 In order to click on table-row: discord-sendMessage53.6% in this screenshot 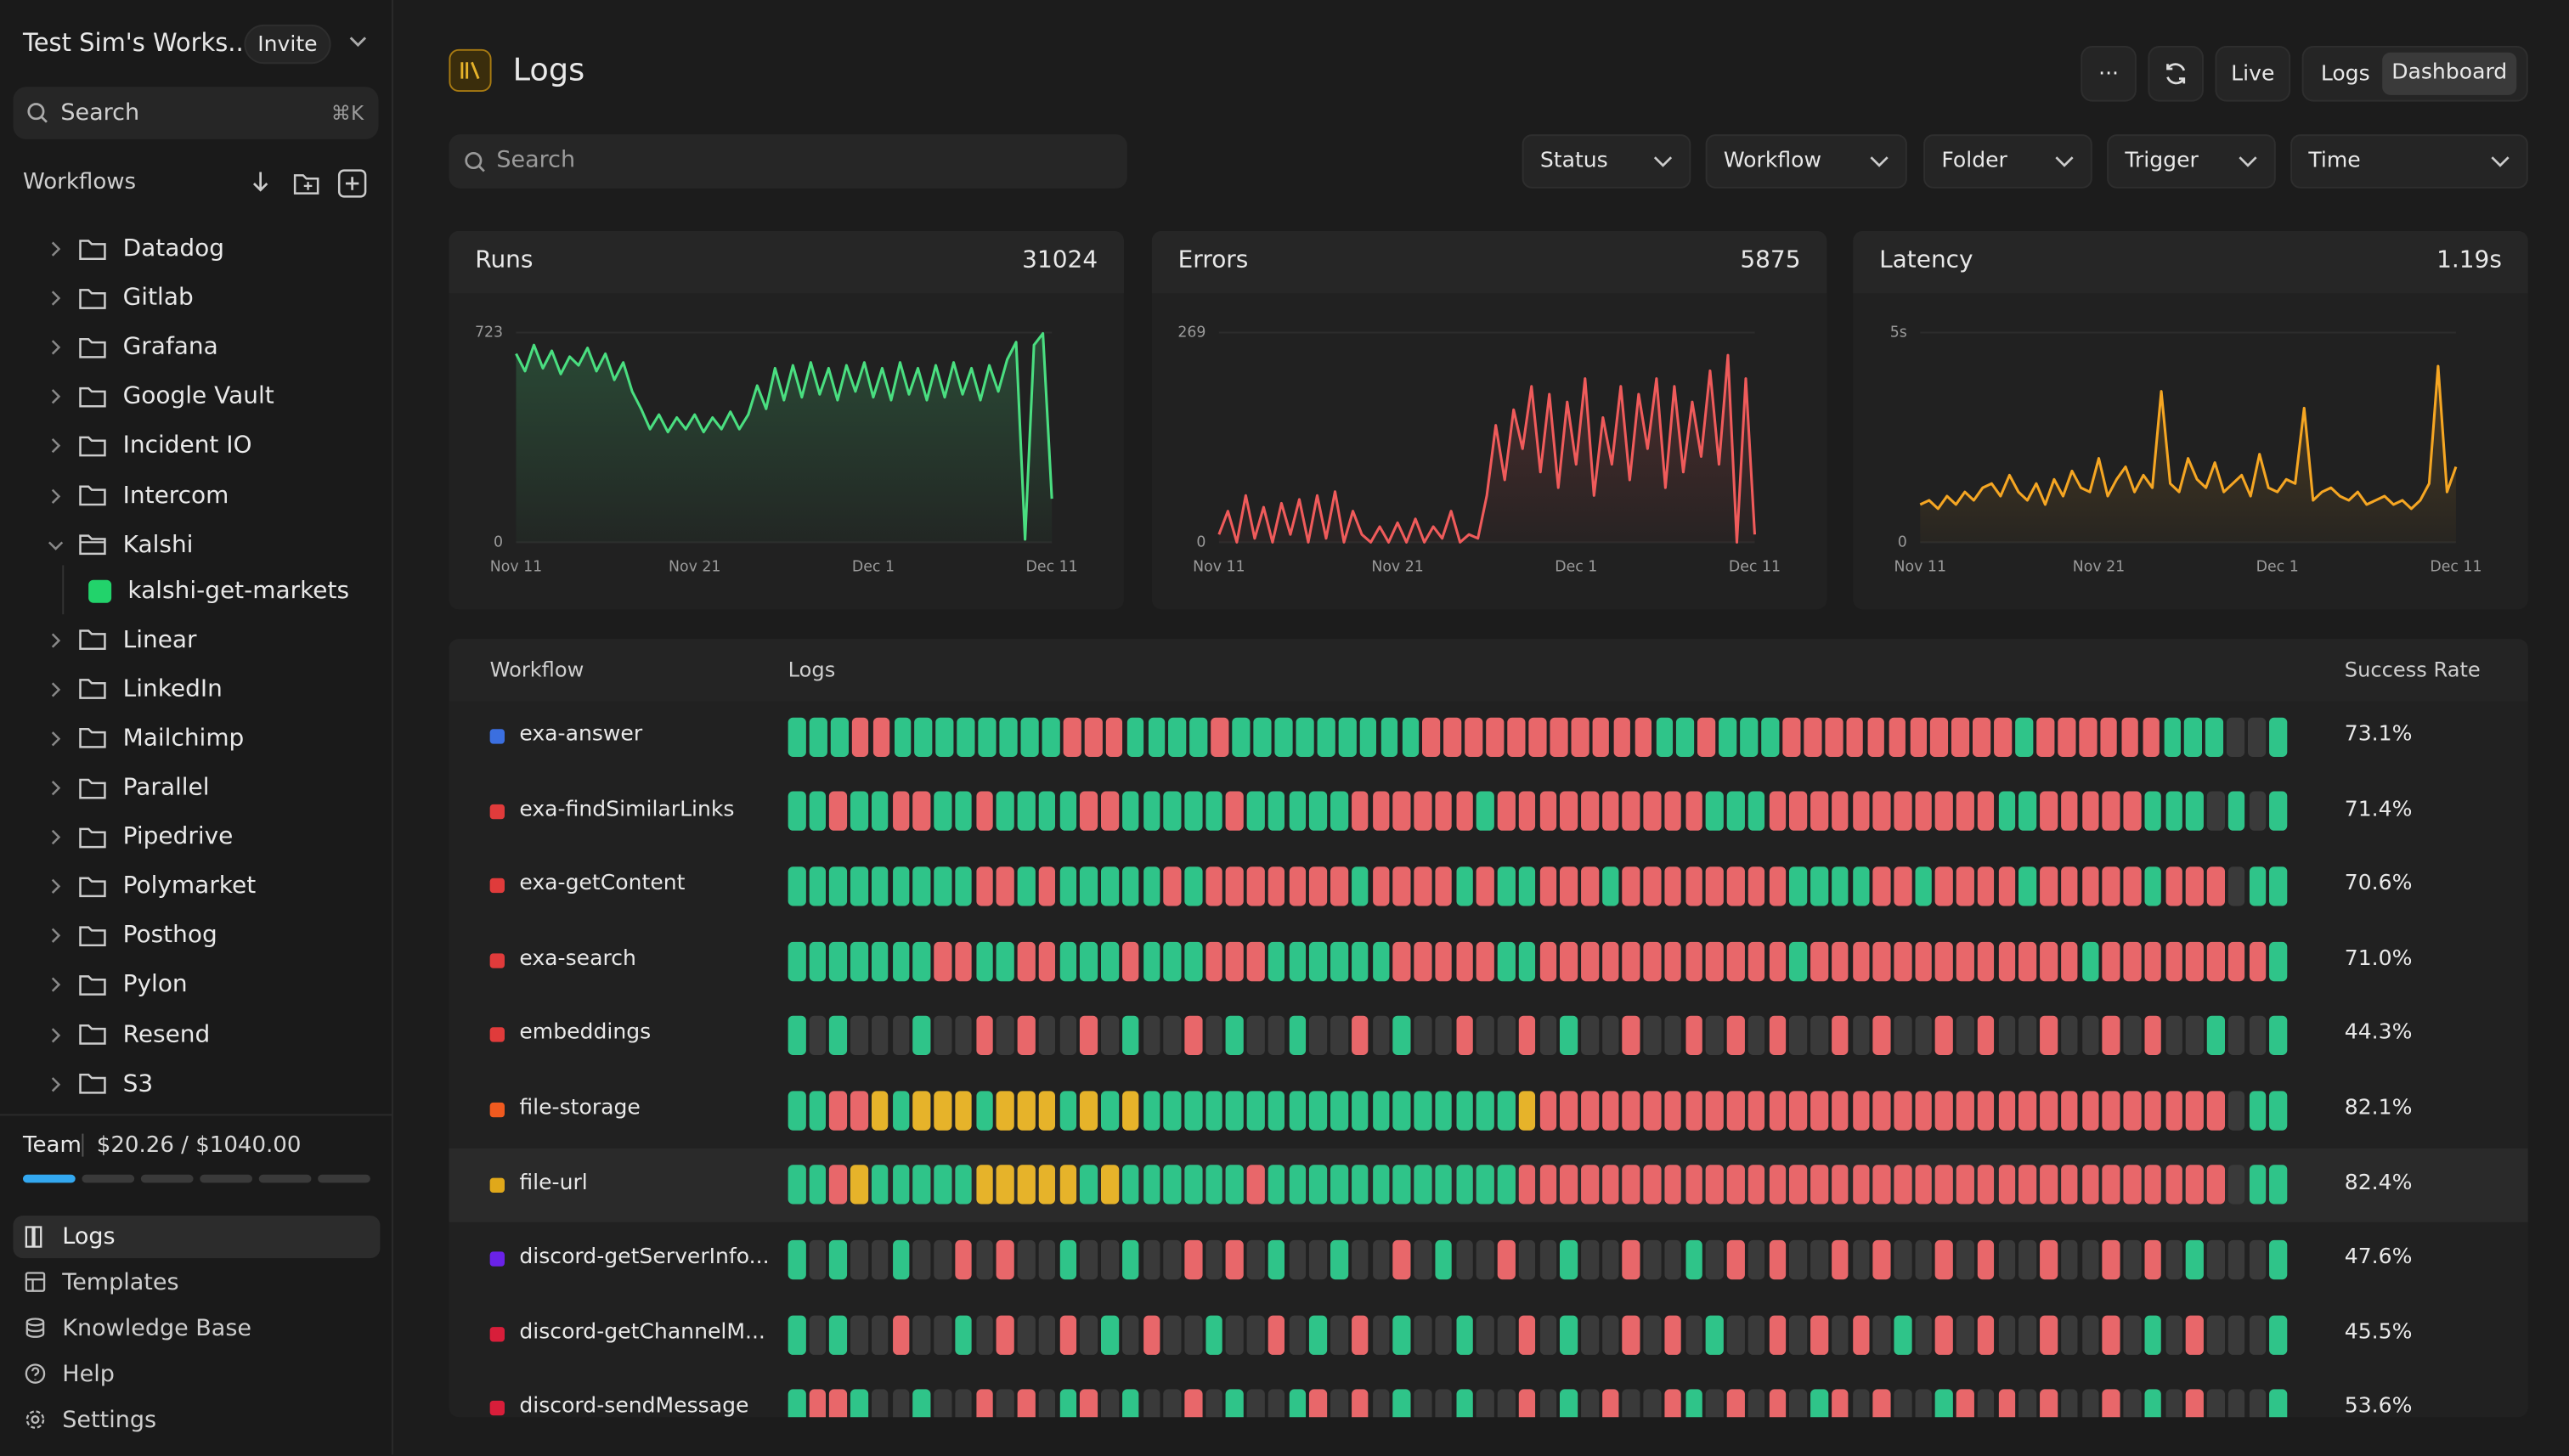, I will do `click(1488, 1395)`.